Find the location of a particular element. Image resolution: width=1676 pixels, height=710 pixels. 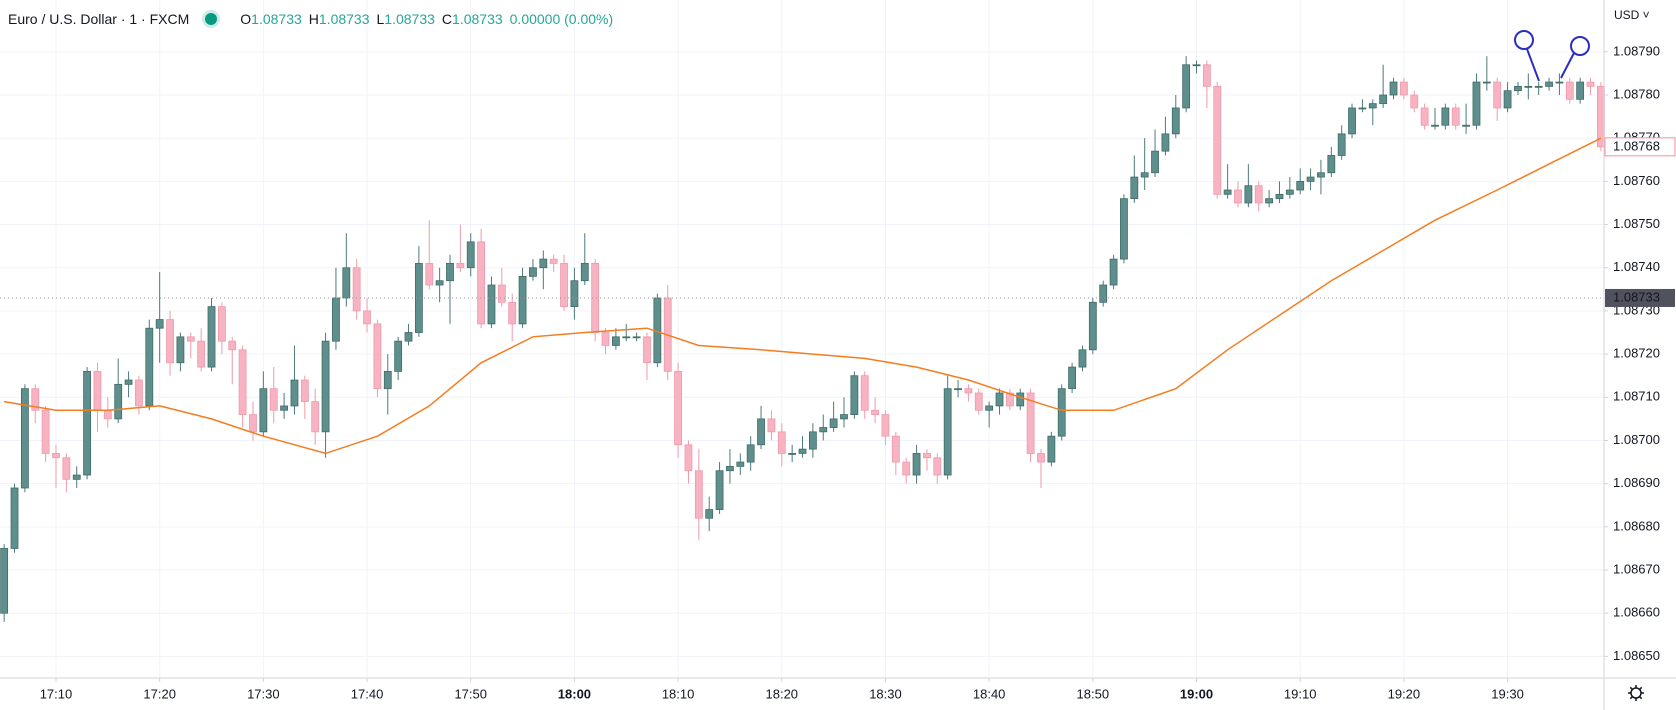

currency-selector: USD ˅ is located at coordinates (1632, 15).